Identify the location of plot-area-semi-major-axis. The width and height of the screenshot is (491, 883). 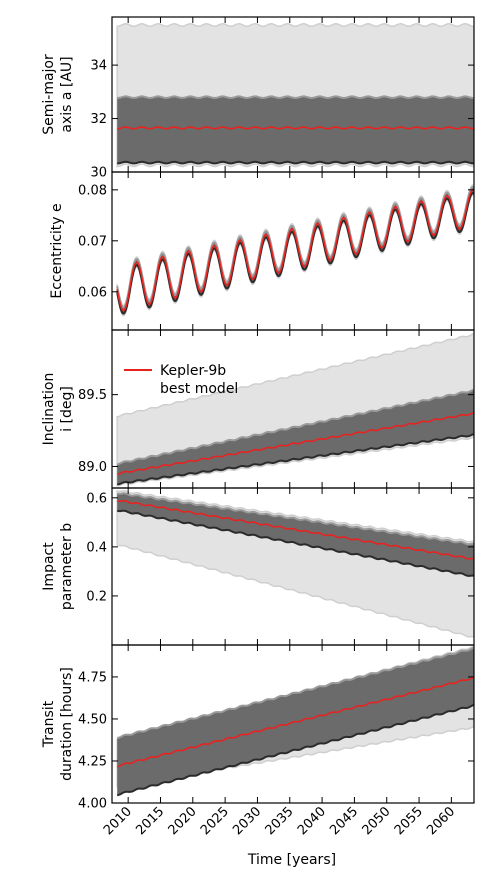
(295, 95).